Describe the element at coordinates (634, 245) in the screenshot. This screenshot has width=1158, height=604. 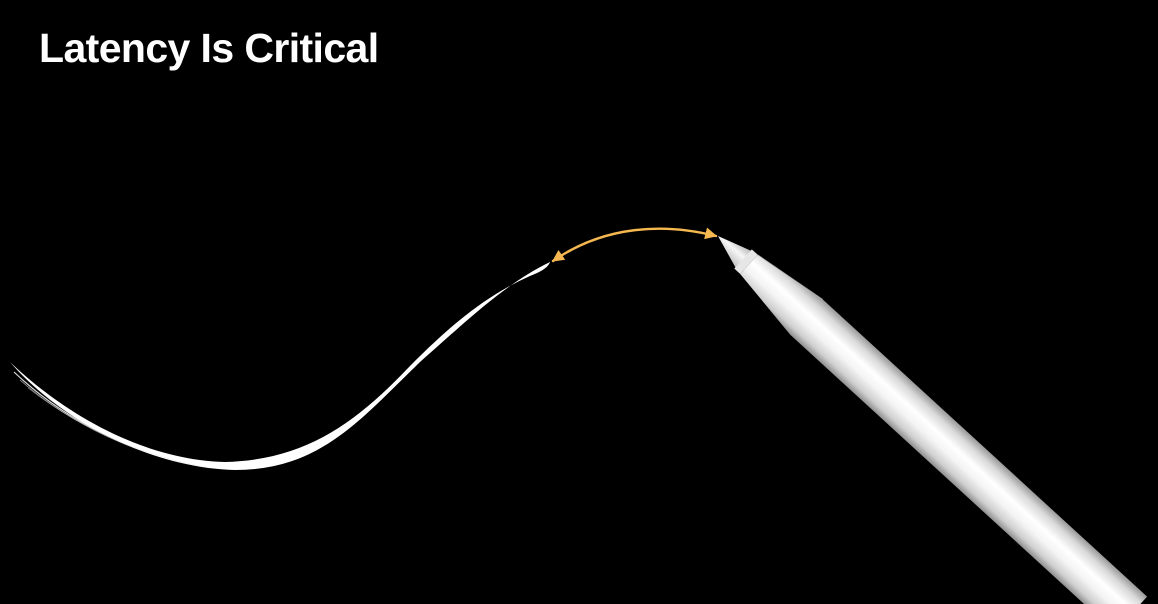
I see `latency-arrow` at that location.